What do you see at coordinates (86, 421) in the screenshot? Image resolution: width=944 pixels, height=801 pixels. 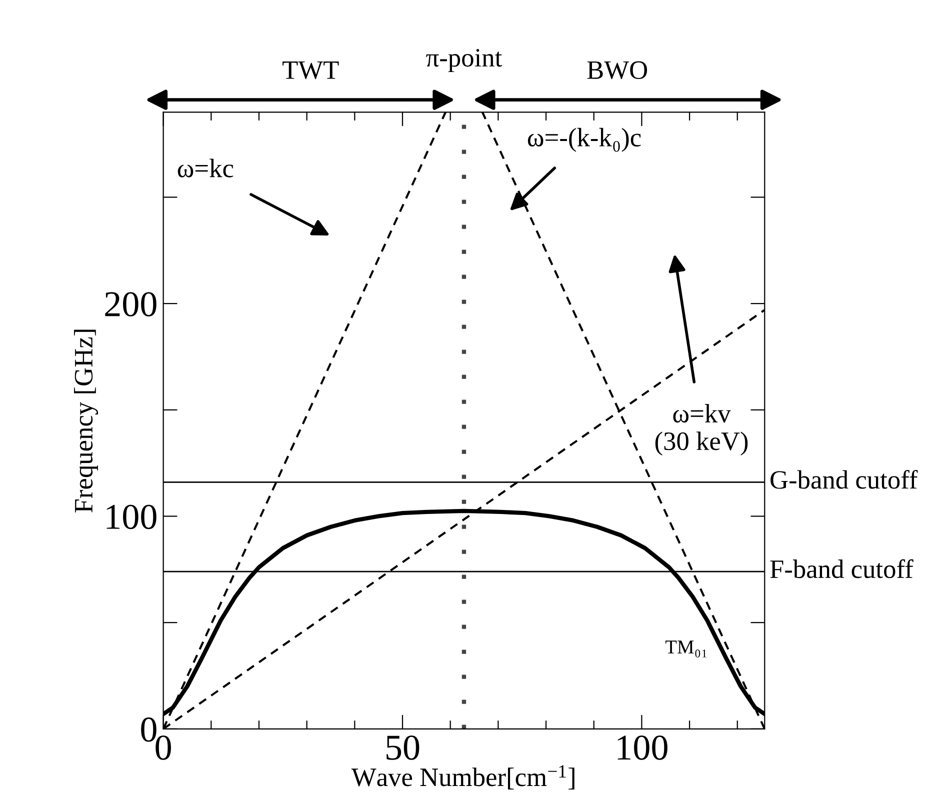 I see `y-axis-title: Frequency [GHz]` at bounding box center [86, 421].